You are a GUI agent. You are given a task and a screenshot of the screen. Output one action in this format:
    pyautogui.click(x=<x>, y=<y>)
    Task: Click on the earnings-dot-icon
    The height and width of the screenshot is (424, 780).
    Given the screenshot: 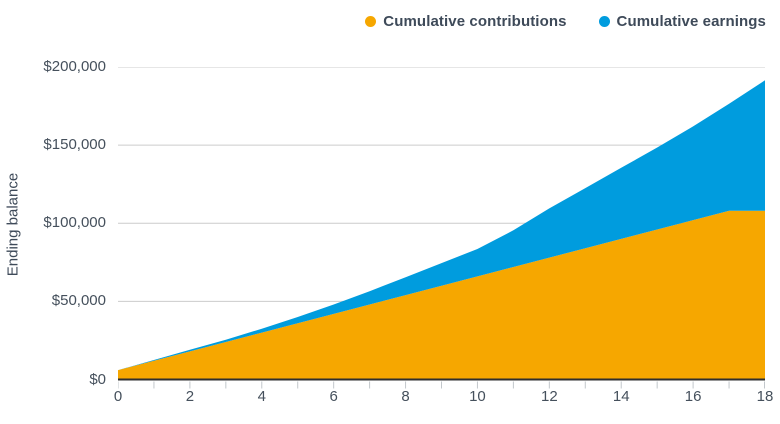 What is the action you would take?
    pyautogui.click(x=604, y=21)
    